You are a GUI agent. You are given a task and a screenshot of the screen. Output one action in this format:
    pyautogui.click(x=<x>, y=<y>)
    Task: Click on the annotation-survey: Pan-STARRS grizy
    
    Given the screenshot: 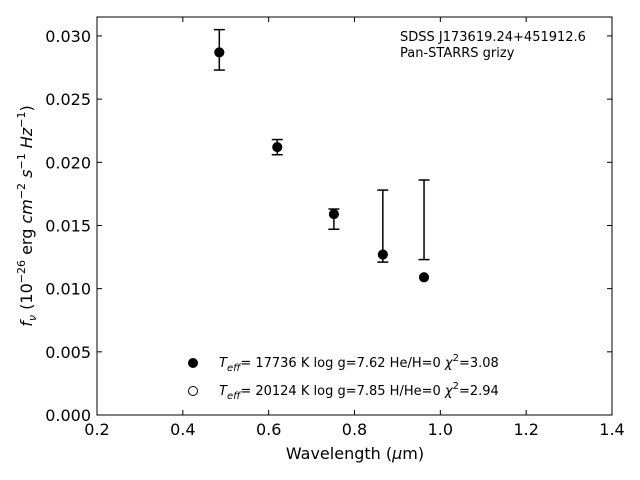 What is the action you would take?
    pyautogui.click(x=457, y=53)
    